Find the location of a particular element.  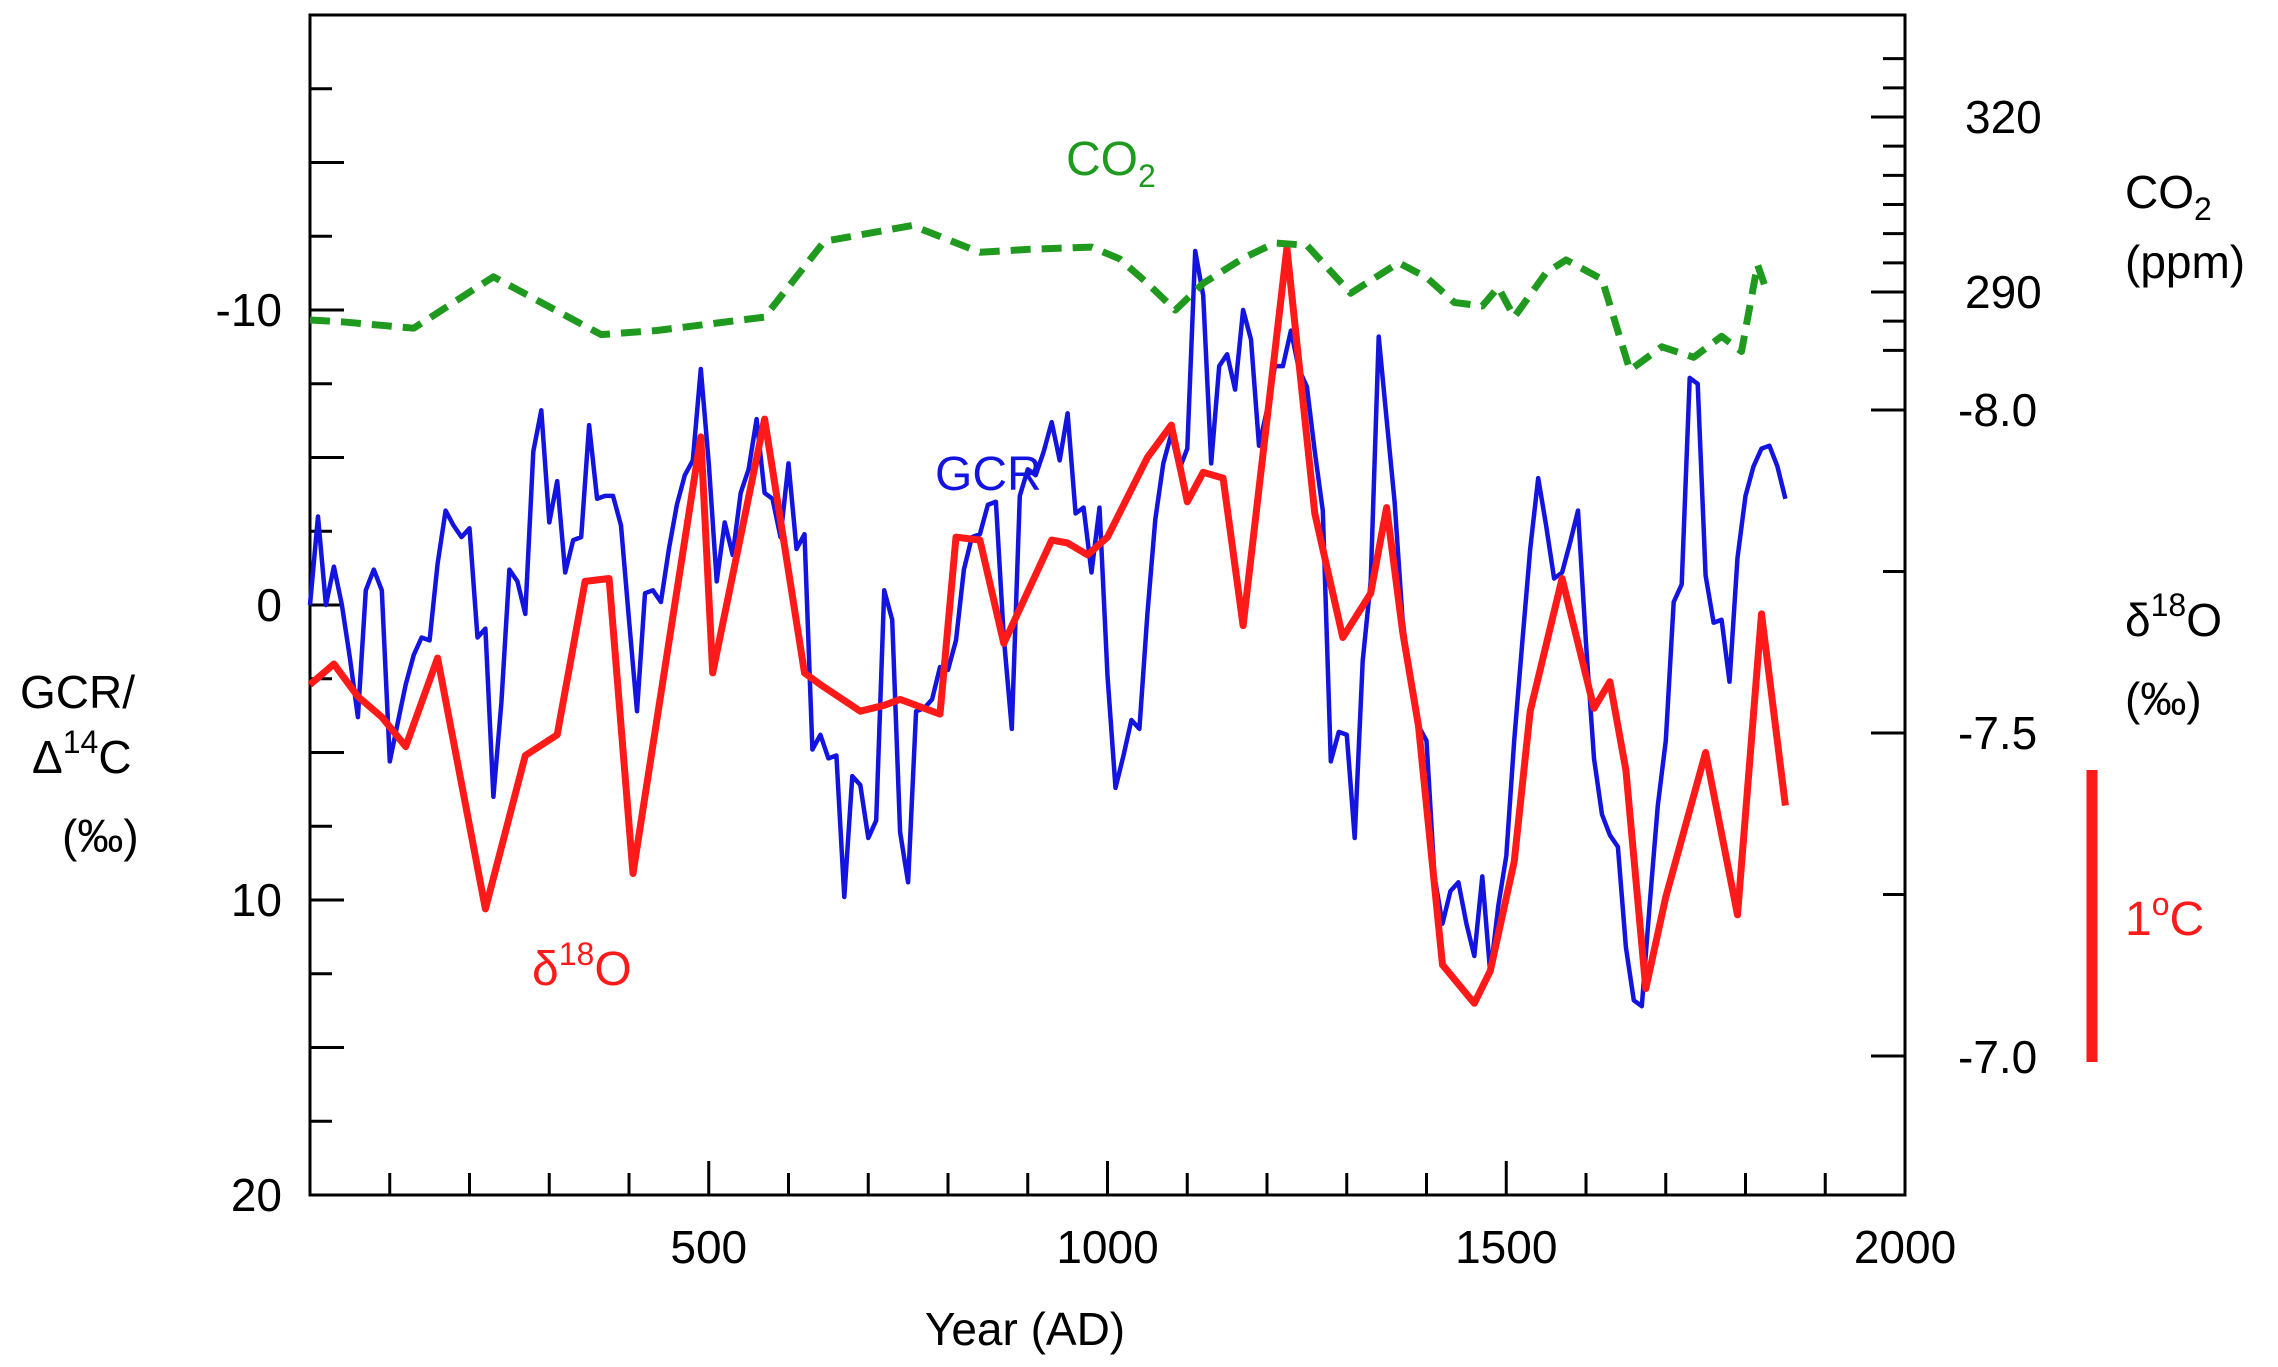

series-label-co2: CO2 is located at coordinates (1111, 163).